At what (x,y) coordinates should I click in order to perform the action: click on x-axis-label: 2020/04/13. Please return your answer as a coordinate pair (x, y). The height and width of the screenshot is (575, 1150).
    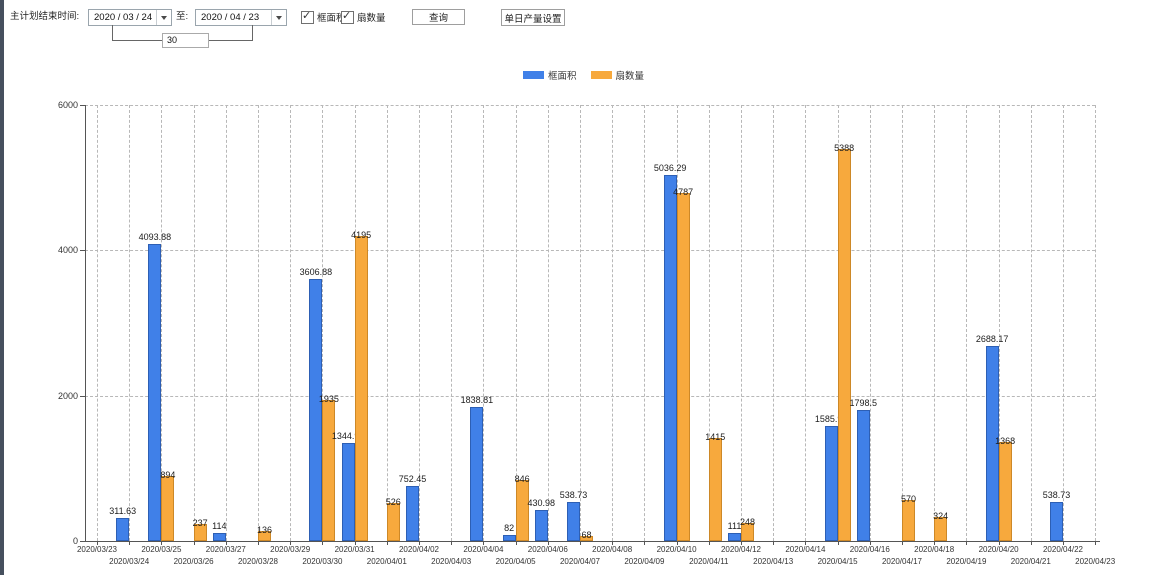
    Looking at the image, I should click on (773, 561).